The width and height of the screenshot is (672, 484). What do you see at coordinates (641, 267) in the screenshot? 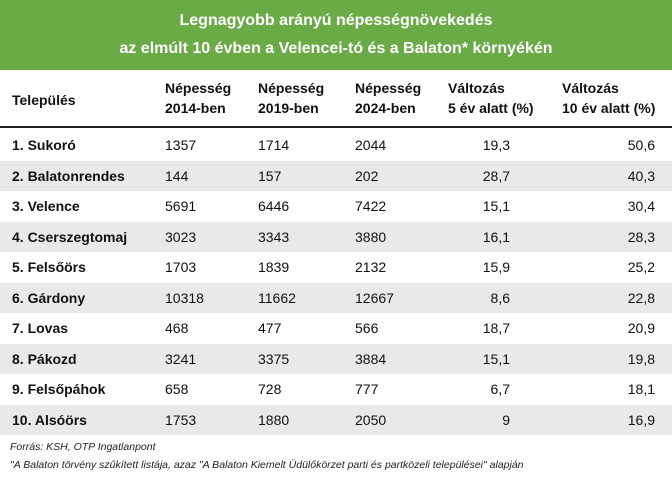
I see `cell-value: 25,2` at bounding box center [641, 267].